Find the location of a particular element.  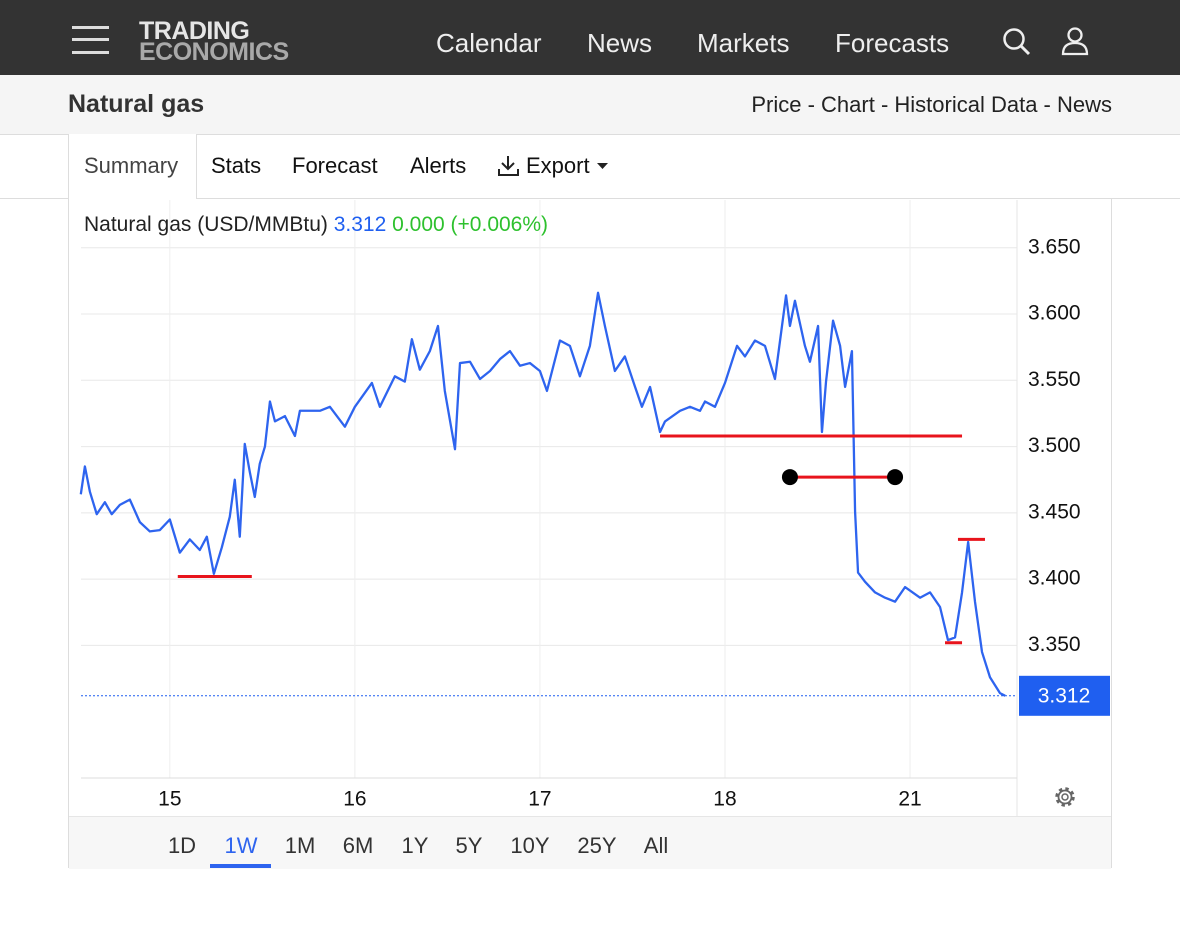

change-pct: (+0.006%) is located at coordinates (499, 224).